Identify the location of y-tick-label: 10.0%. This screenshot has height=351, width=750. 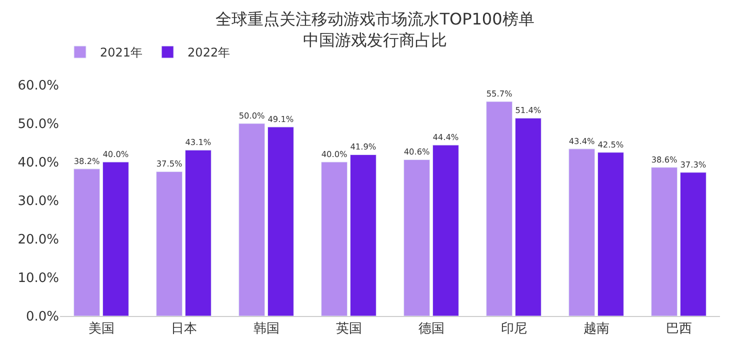
(38, 278).